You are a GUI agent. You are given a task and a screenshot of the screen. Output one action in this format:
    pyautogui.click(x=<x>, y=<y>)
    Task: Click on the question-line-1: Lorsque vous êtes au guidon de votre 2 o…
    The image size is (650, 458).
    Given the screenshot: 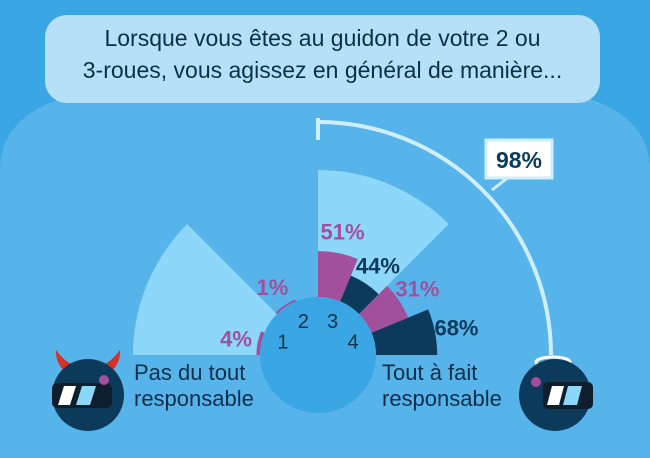 What is the action you would take?
    pyautogui.click(x=322, y=38)
    